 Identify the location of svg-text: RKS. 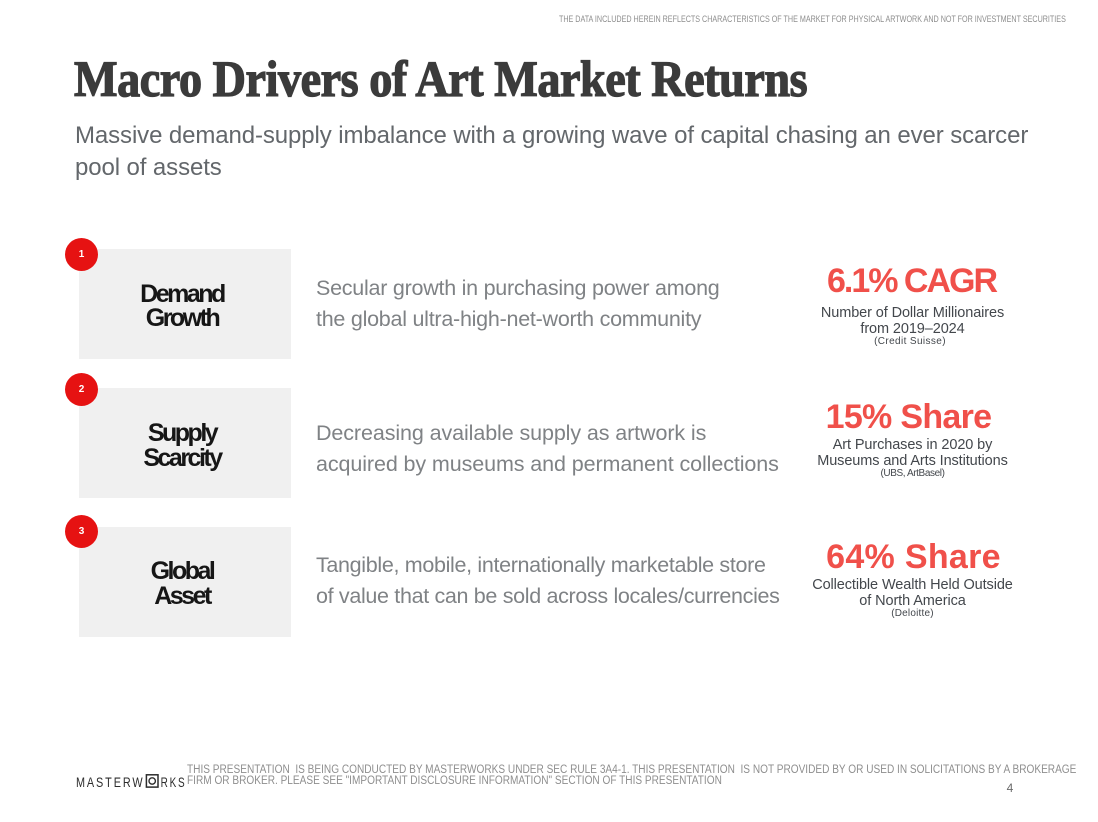
(174, 782).